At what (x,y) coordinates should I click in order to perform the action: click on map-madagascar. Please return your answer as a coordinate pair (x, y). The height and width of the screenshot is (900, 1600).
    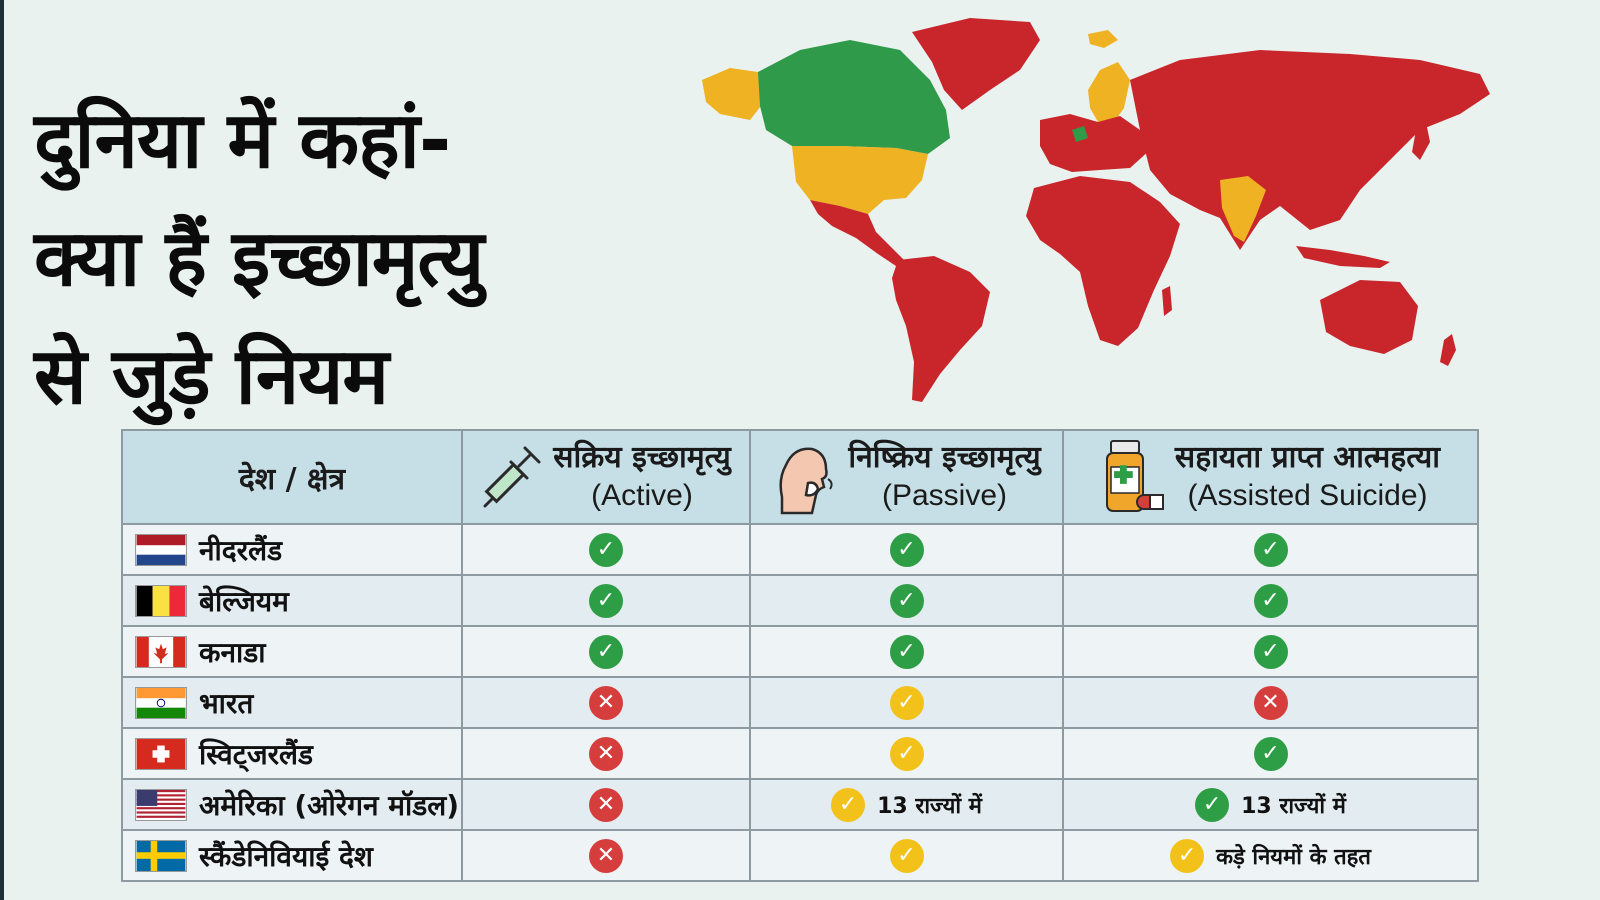
    Looking at the image, I should click on (1167, 301).